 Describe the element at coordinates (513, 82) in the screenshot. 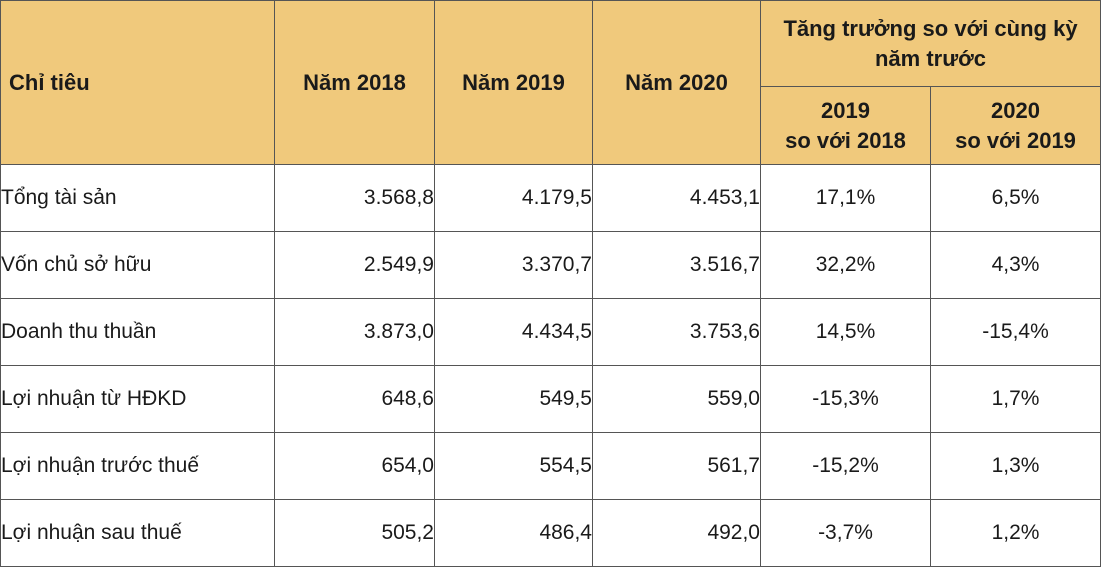

I see `header-year-2019: Năm 2019` at that location.